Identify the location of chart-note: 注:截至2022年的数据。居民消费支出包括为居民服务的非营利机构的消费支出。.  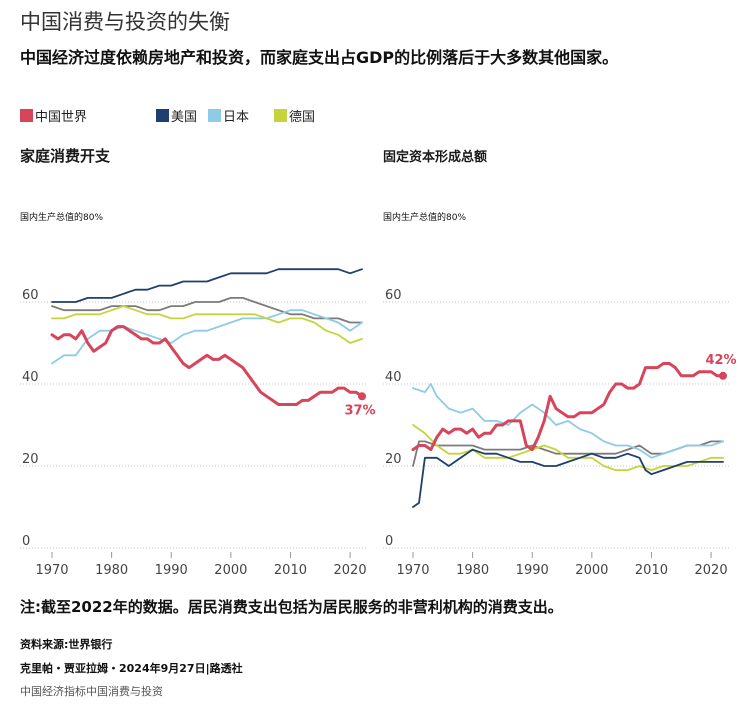
(291, 607).